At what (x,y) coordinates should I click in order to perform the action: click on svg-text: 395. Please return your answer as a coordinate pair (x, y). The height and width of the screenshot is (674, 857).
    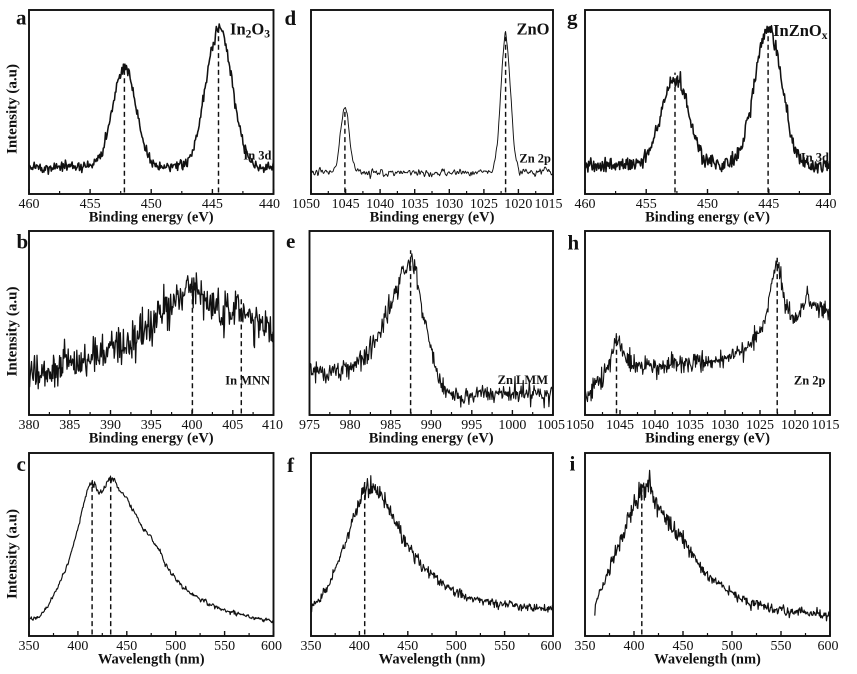
    Looking at the image, I should click on (151, 425).